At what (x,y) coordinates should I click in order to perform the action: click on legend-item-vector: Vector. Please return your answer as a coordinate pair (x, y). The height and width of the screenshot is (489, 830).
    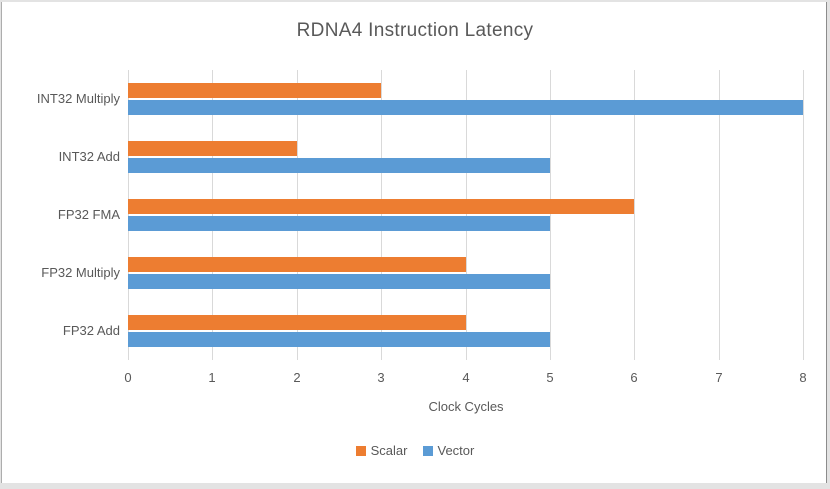
    Looking at the image, I should click on (448, 450).